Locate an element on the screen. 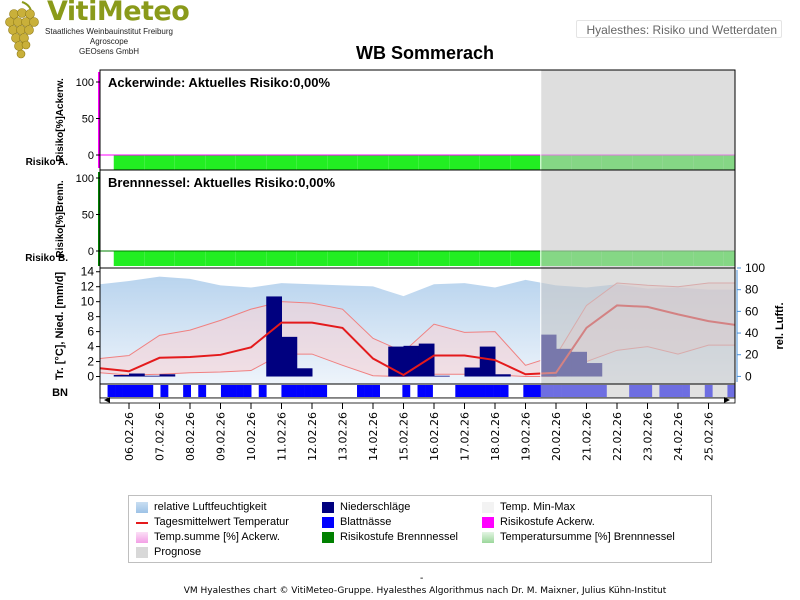  grape-icon is located at coordinates (22, 30).